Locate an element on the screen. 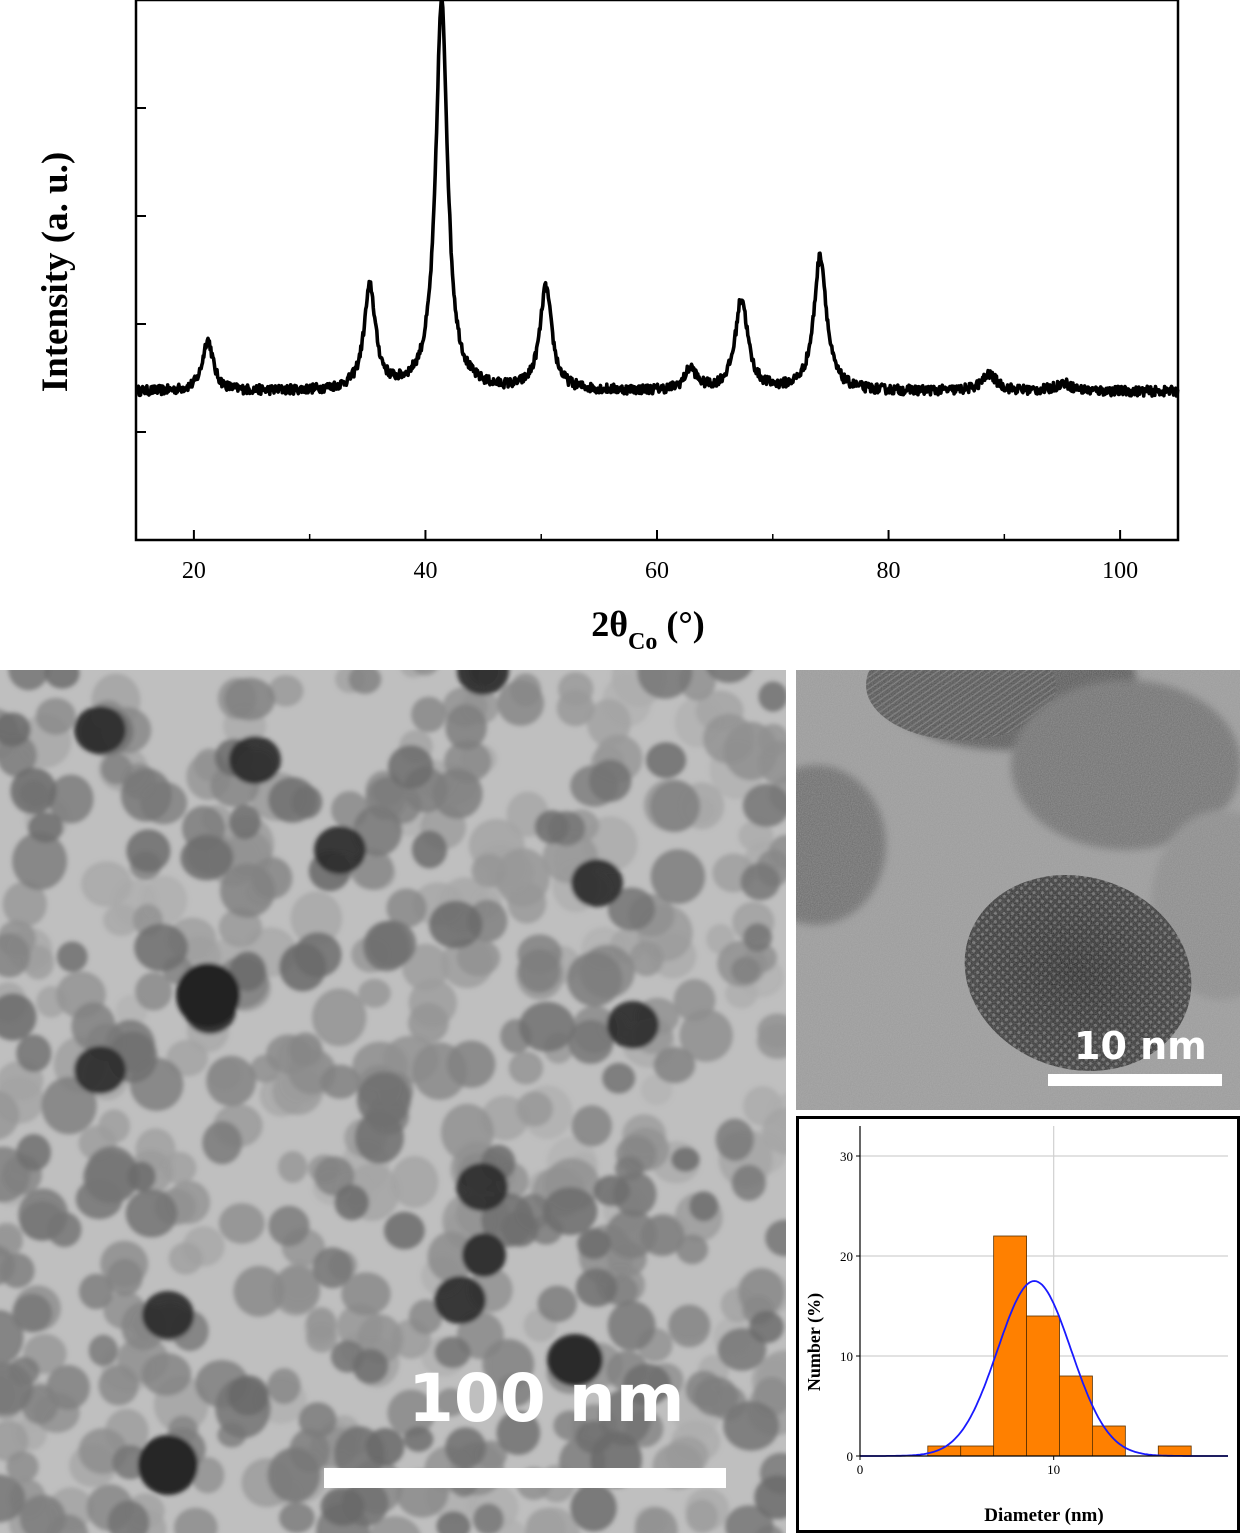  tem-micrograph-high-resolution: 10 nm is located at coordinates (1018, 890).